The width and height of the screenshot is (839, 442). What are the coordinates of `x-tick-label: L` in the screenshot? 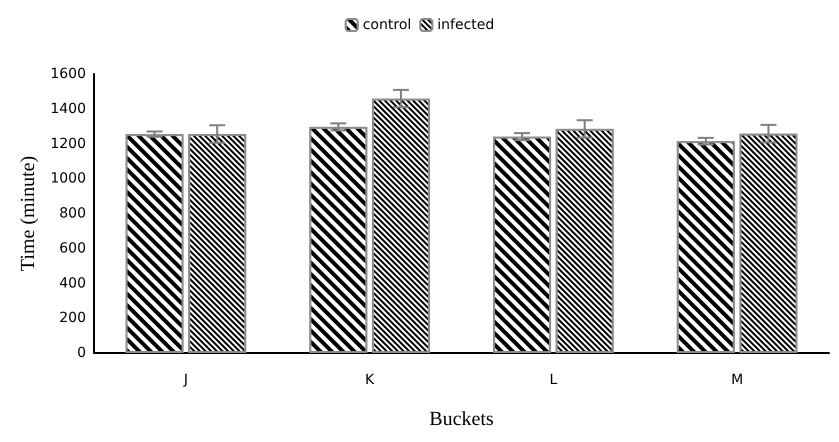 It's located at (553, 380).